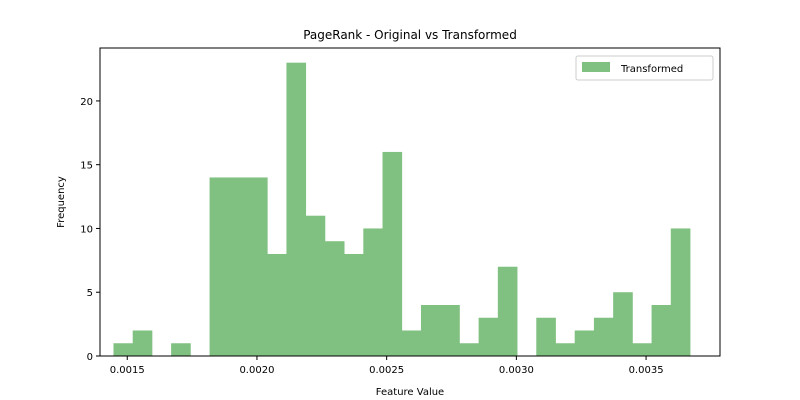 The width and height of the screenshot is (800, 400). I want to click on legend-box, so click(644, 68).